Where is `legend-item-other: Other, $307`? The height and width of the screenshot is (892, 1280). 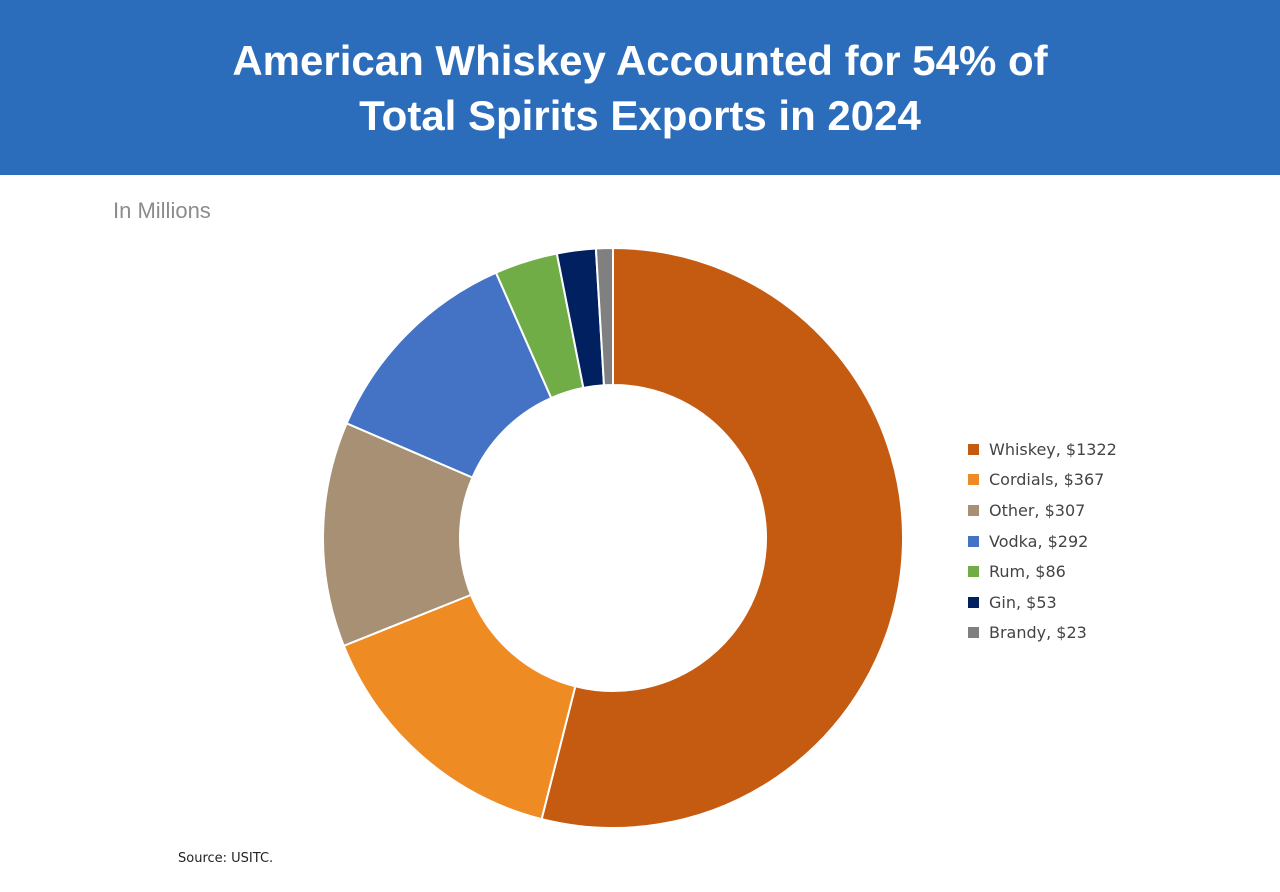
legend-item-other: Other, $307 is located at coordinates (1042, 510).